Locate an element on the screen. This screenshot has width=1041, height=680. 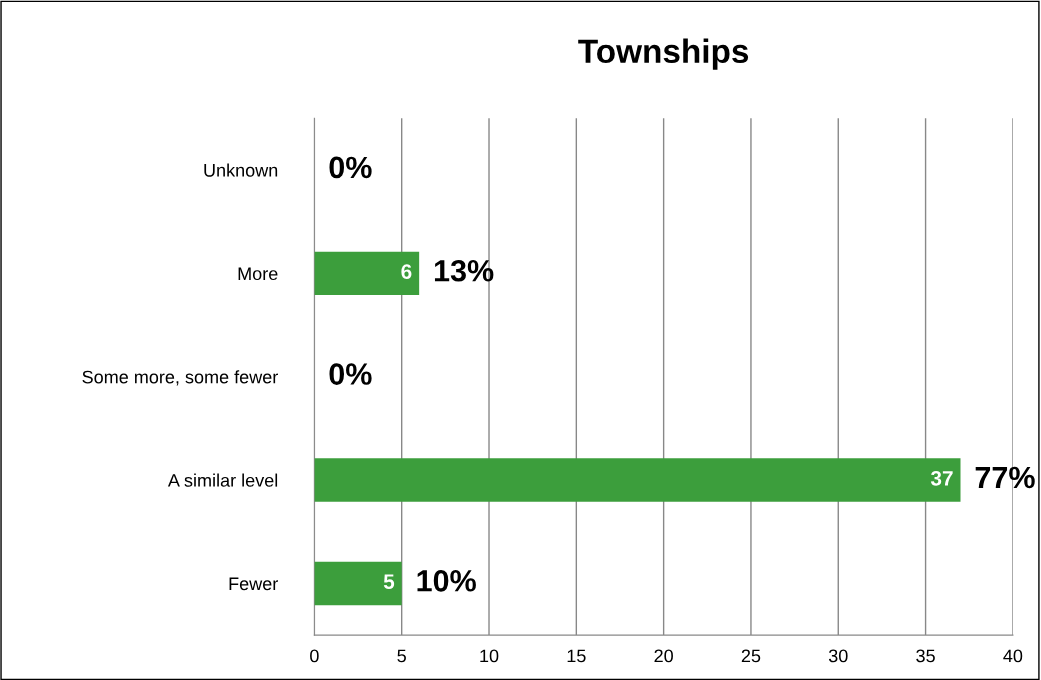
annotation: 77% is located at coordinates (1005, 477).